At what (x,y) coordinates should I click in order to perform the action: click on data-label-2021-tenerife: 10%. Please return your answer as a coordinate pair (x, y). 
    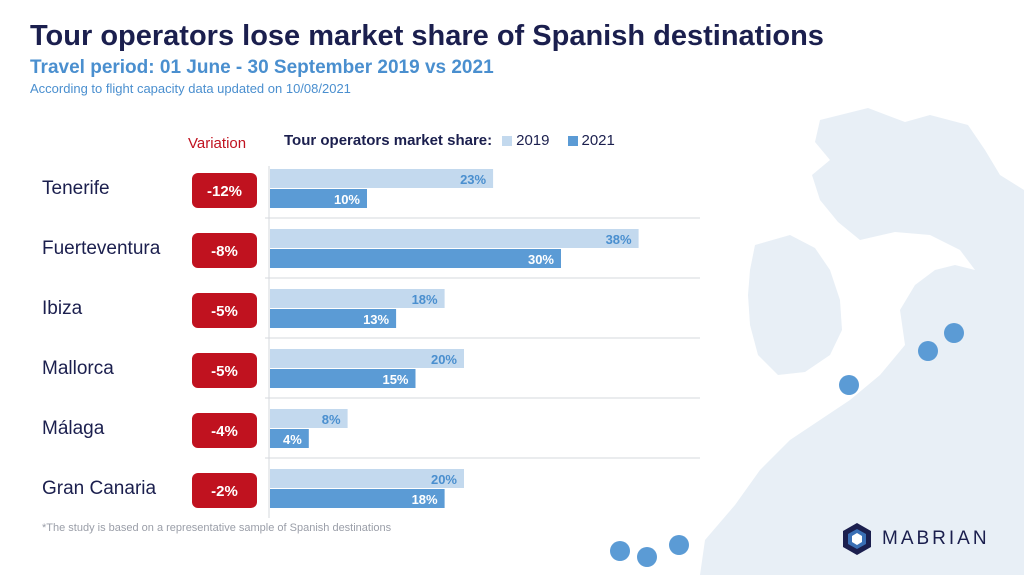
    Looking at the image, I should click on (347, 199).